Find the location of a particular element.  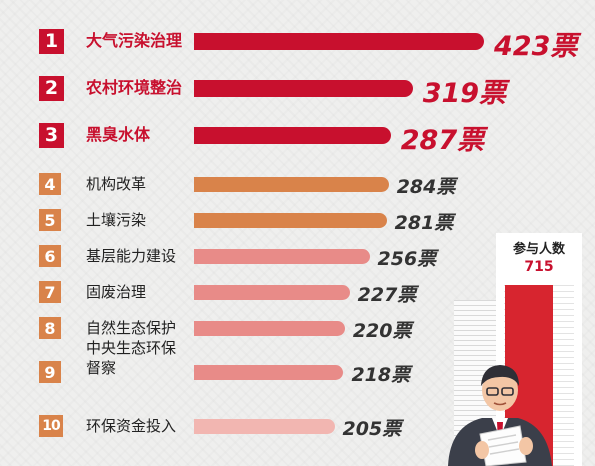

category-label: 机构改革 is located at coordinates (116, 184).